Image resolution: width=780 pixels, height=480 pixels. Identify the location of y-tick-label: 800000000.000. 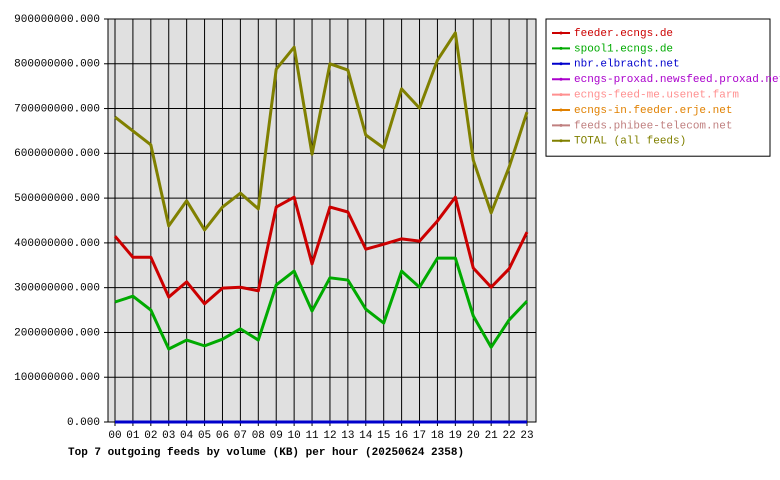
(57, 65).